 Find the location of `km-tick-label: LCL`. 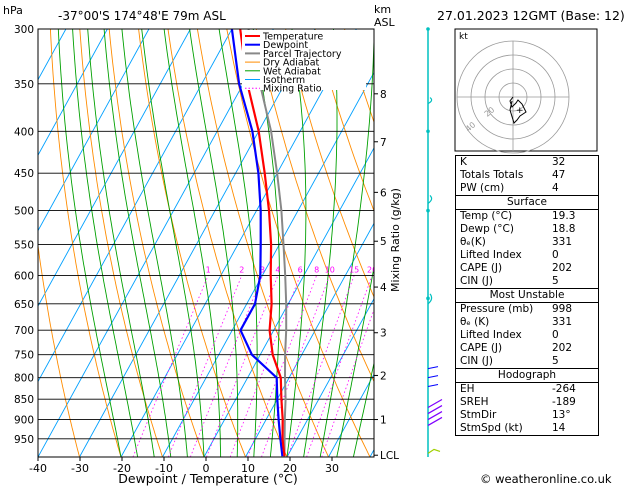

km-tick-label: LCL is located at coordinates (389, 456).